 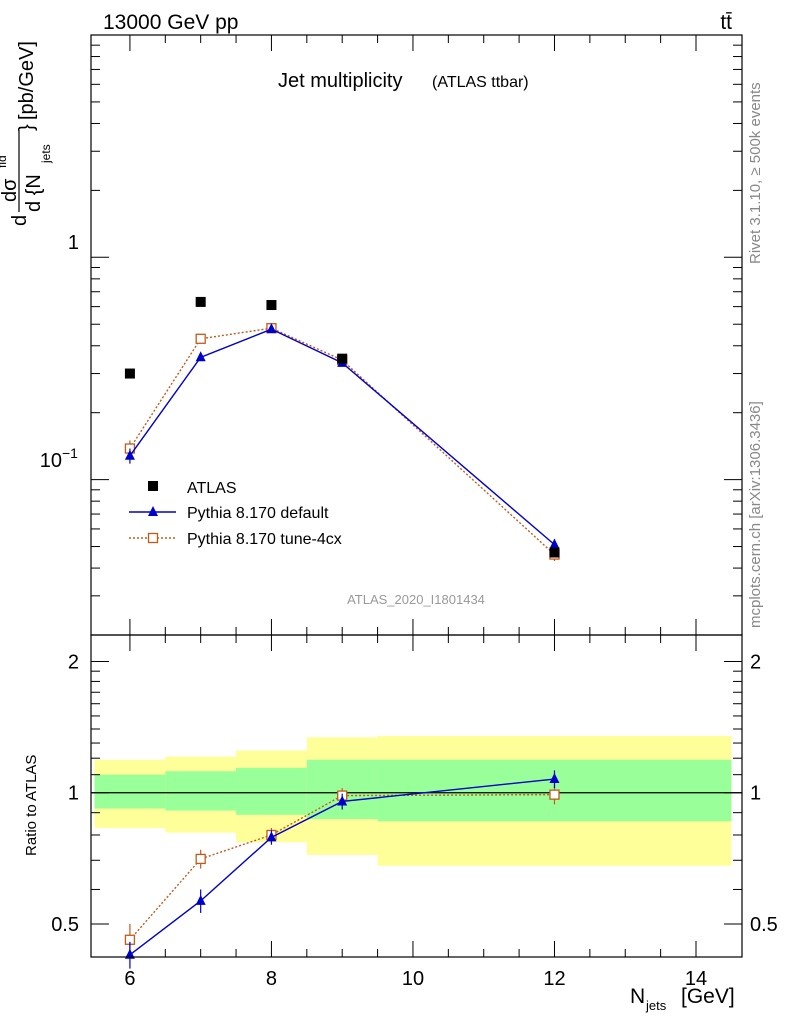 What do you see at coordinates (27, 80) in the screenshot?
I see `y-title-unit: [pb/GeV]` at bounding box center [27, 80].